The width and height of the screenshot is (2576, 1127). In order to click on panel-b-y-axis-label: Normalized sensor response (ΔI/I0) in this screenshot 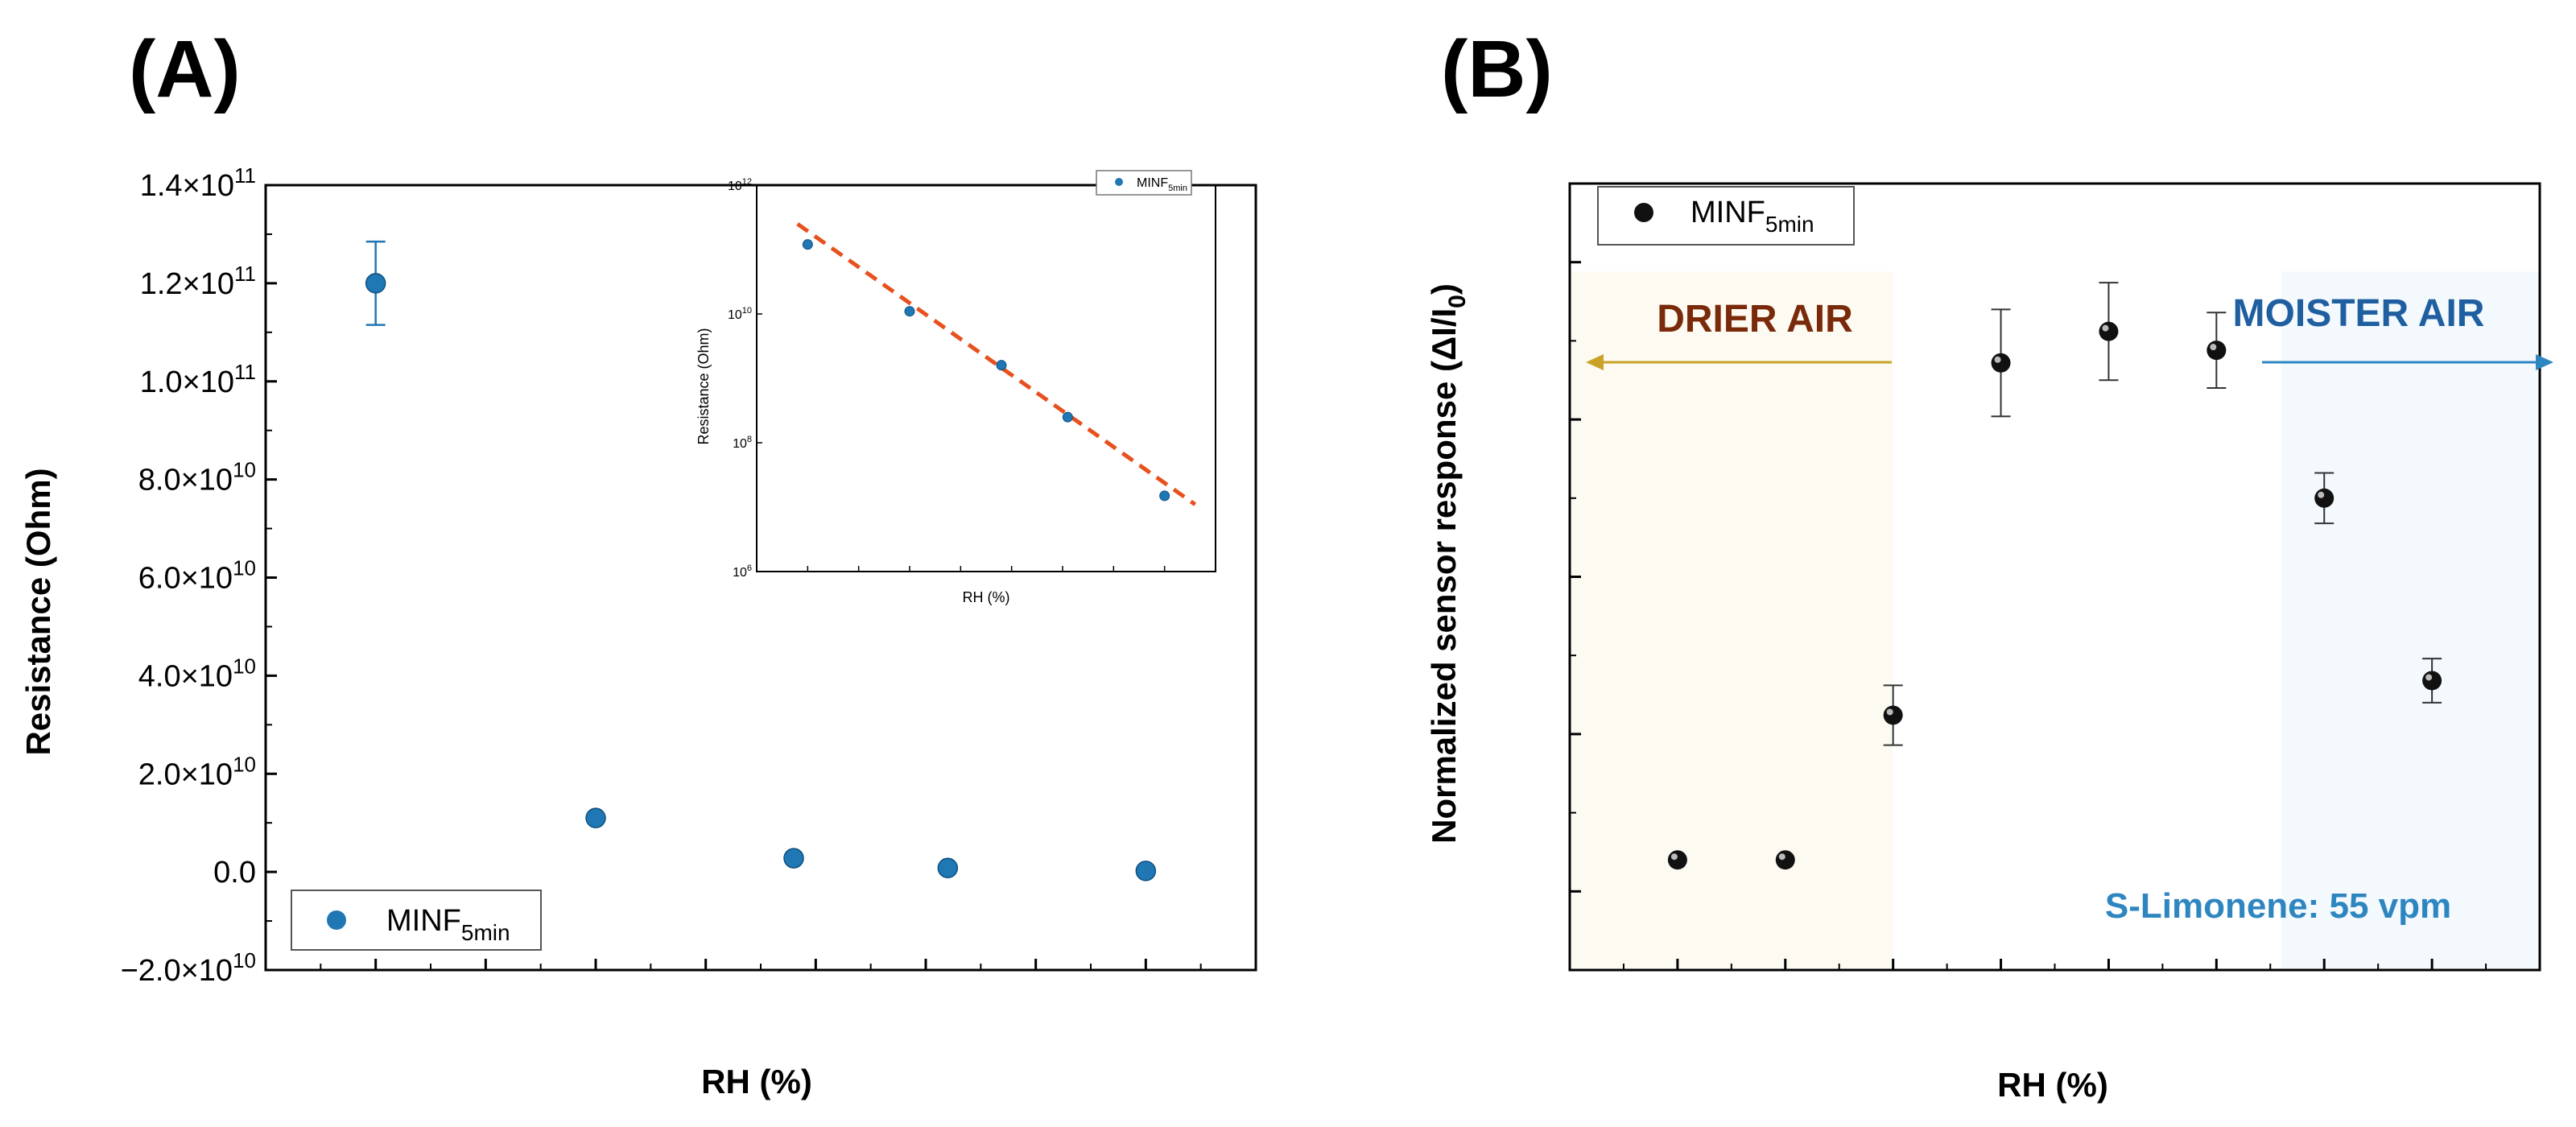, I will do `click(1448, 563)`.